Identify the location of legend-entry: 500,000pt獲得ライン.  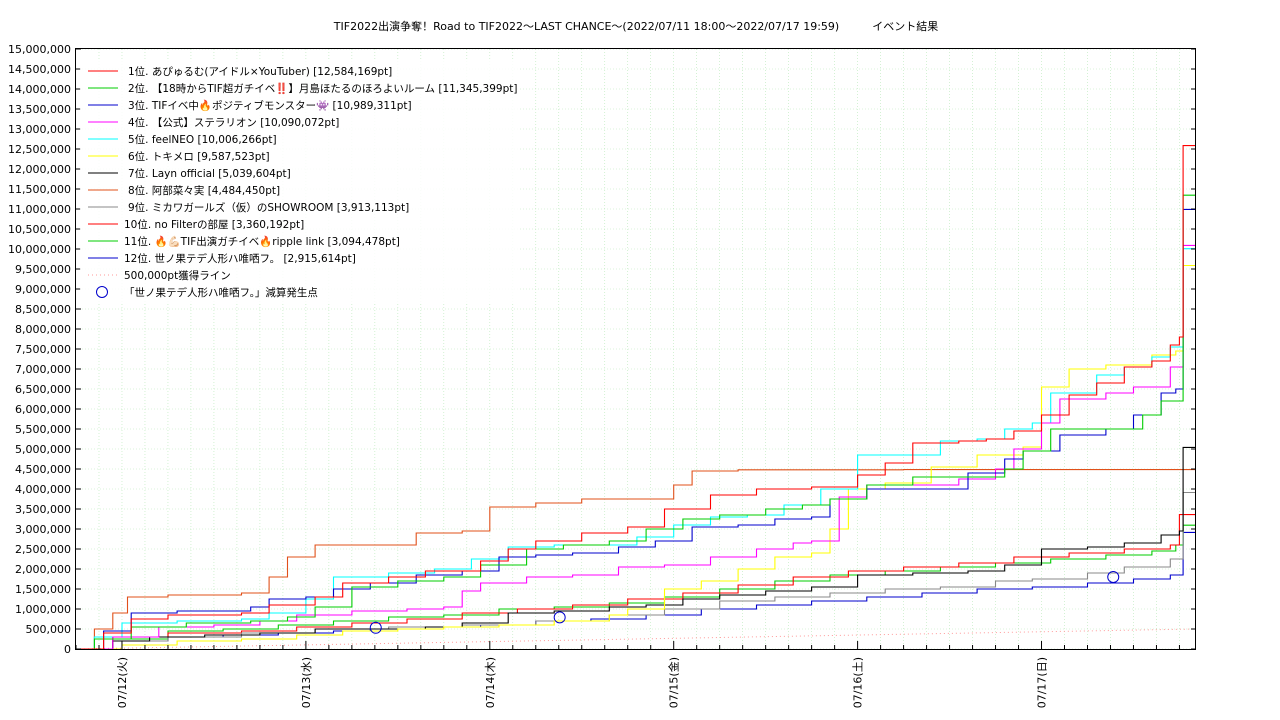
(177, 275).